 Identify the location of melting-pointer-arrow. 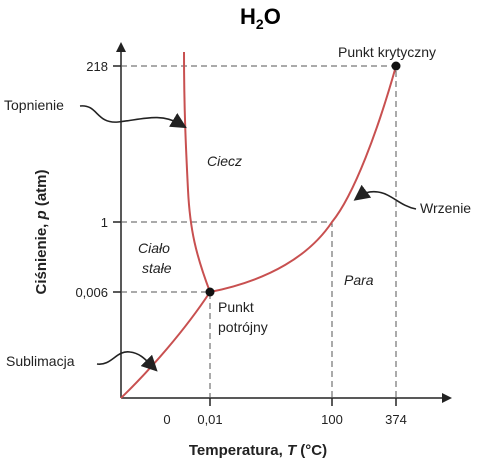
(133, 117).